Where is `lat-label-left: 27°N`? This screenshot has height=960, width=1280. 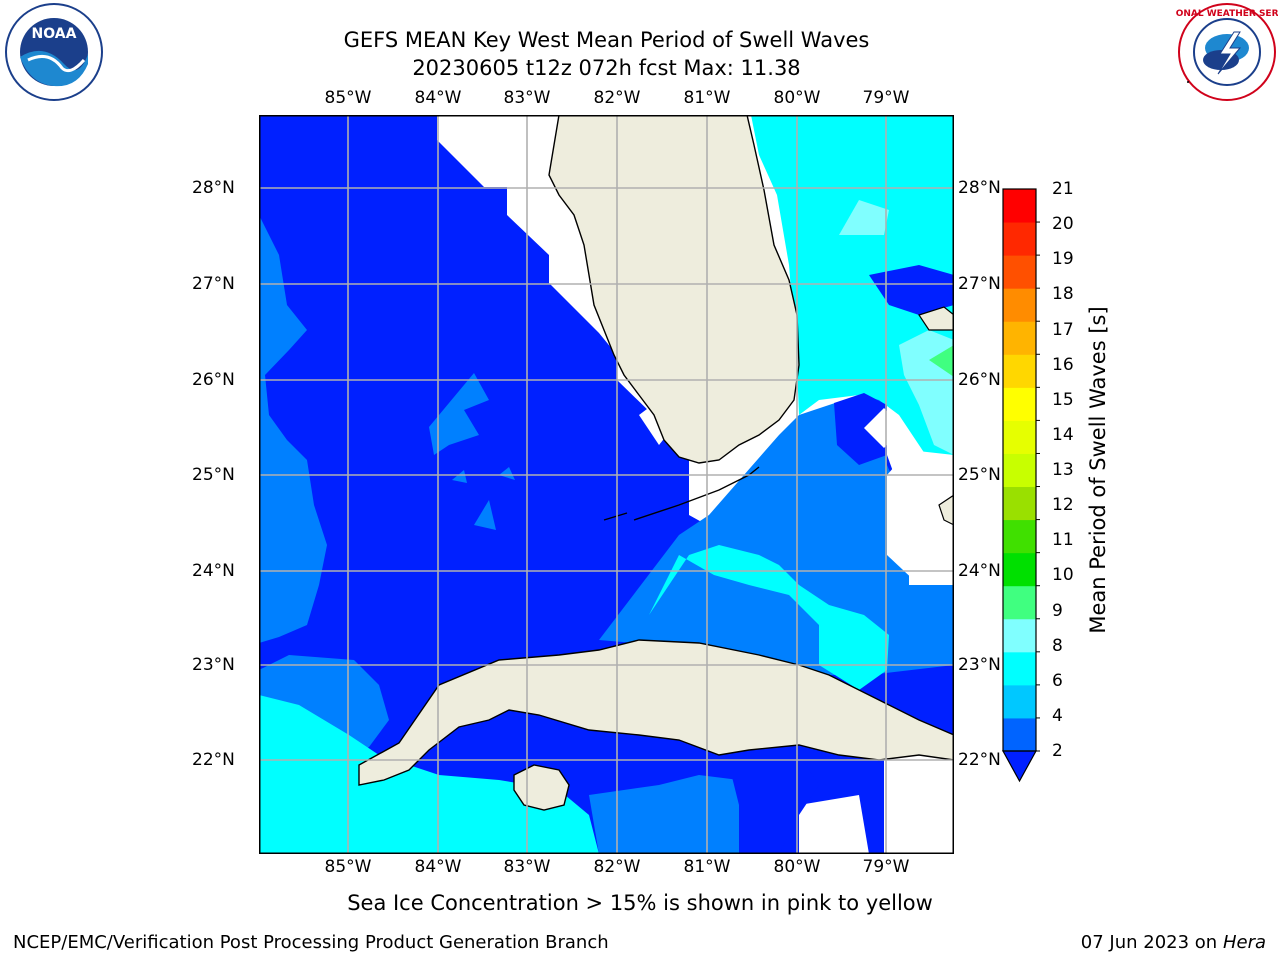
lat-label-left: 27°N is located at coordinates (213, 284).